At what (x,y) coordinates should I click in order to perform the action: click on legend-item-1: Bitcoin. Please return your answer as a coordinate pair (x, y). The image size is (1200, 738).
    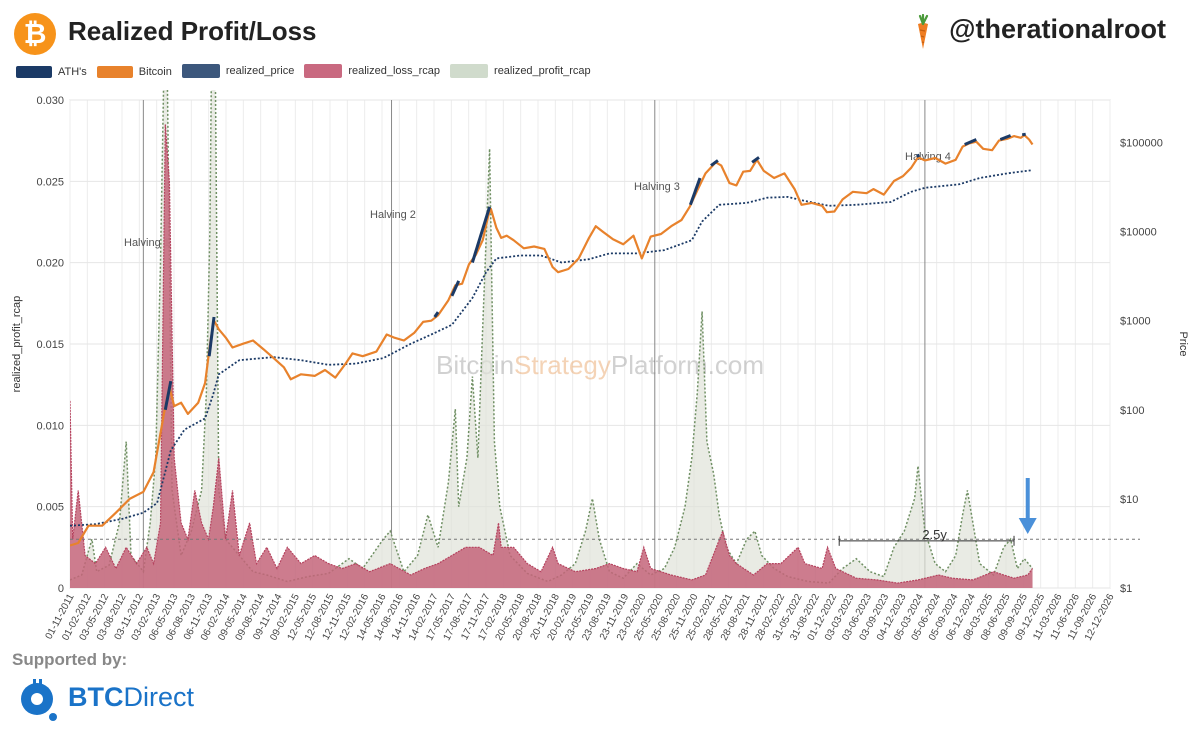
    Looking at the image, I should click on (134, 72).